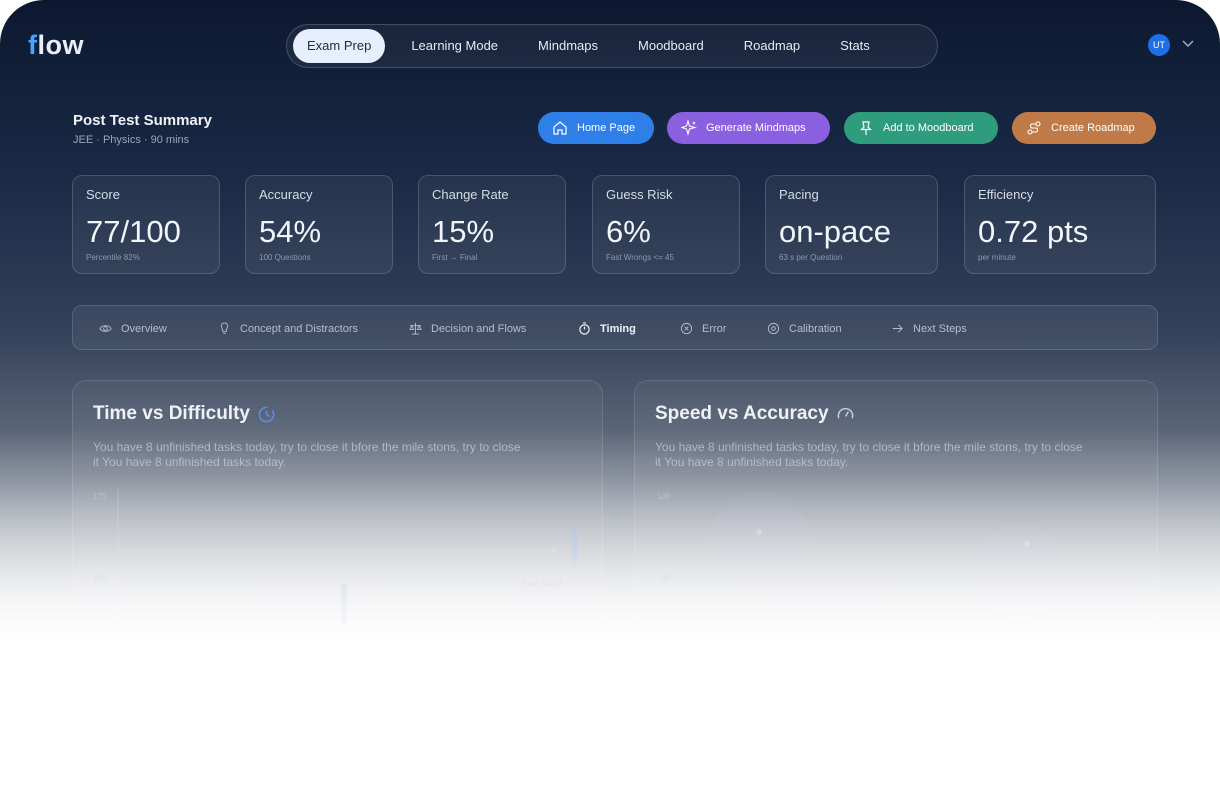 This screenshot has height=797, width=1220. Describe the element at coordinates (266, 414) in the screenshot. I see `clock-history-icon` at that location.